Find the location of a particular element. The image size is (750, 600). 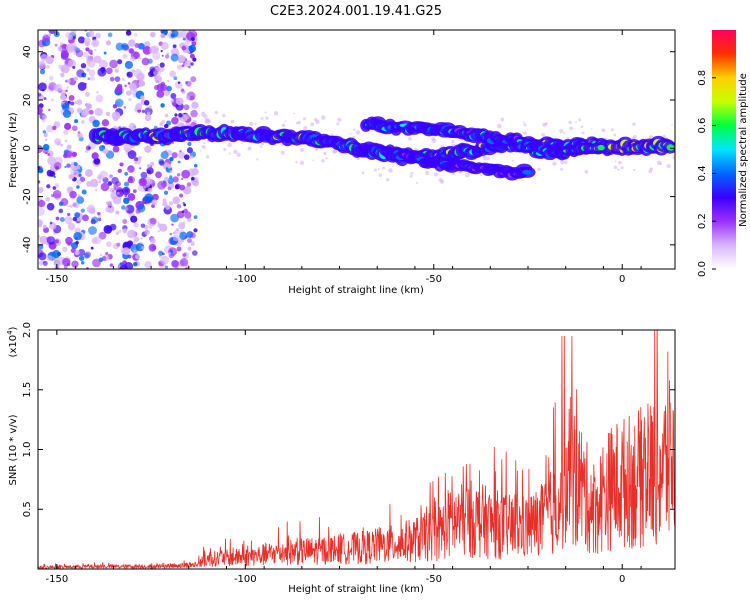

colorbar-ticks: 0.0 0.2 0.4 0.6 0.8 is located at coordinates (706, 173).